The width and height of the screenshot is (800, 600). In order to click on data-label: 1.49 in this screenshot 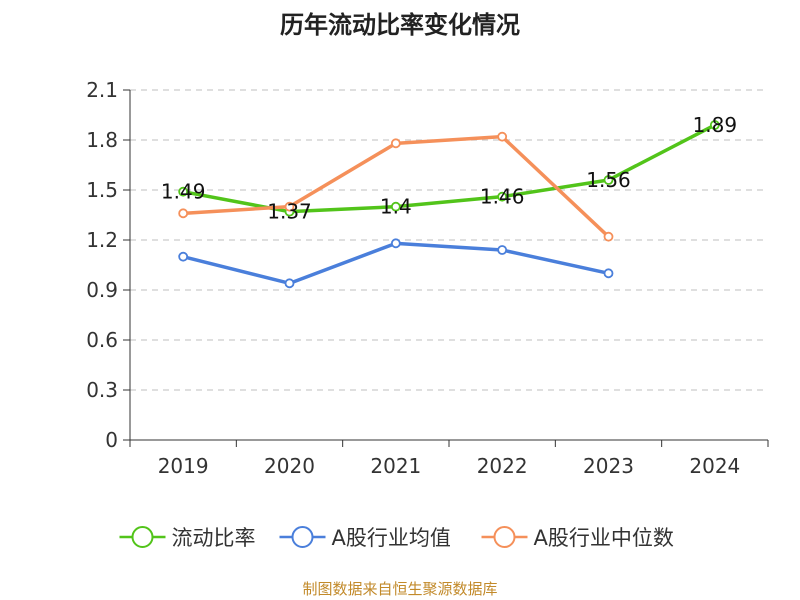, I will do `click(183, 192)`.